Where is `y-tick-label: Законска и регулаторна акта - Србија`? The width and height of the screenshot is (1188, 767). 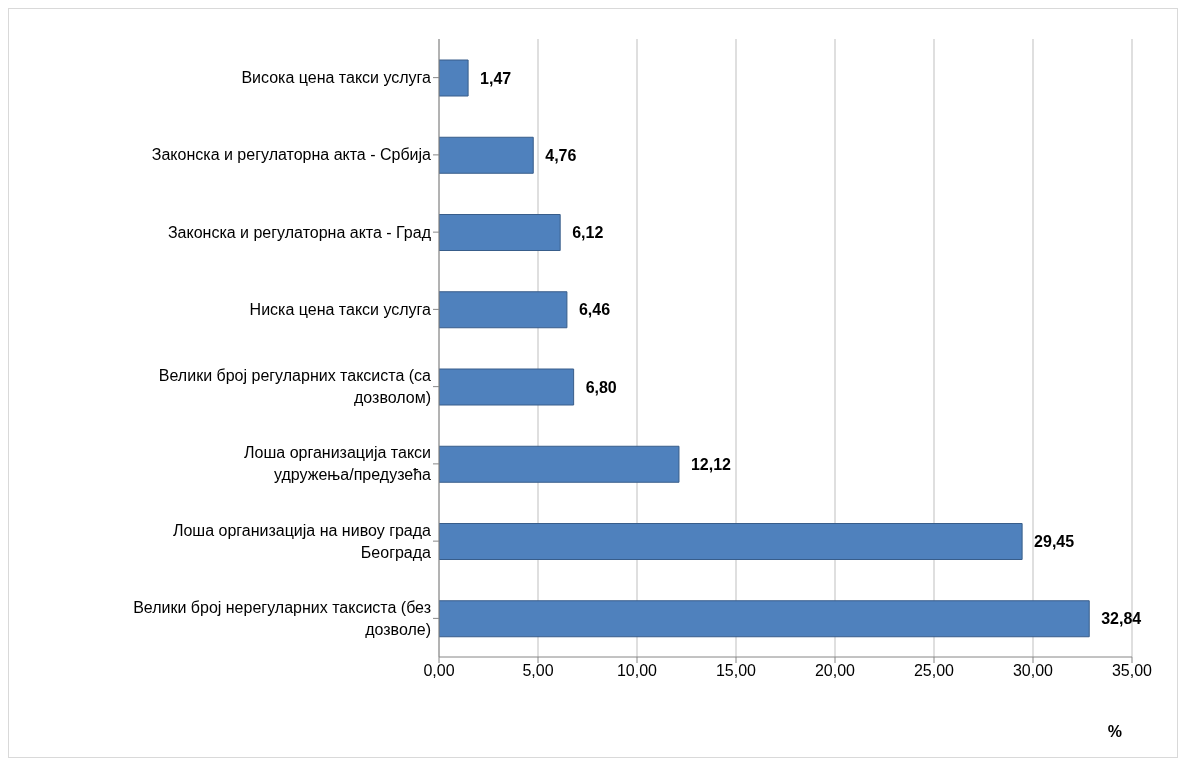 y-tick-label: Законска и регулаторна акта - Србија is located at coordinates (291, 155).